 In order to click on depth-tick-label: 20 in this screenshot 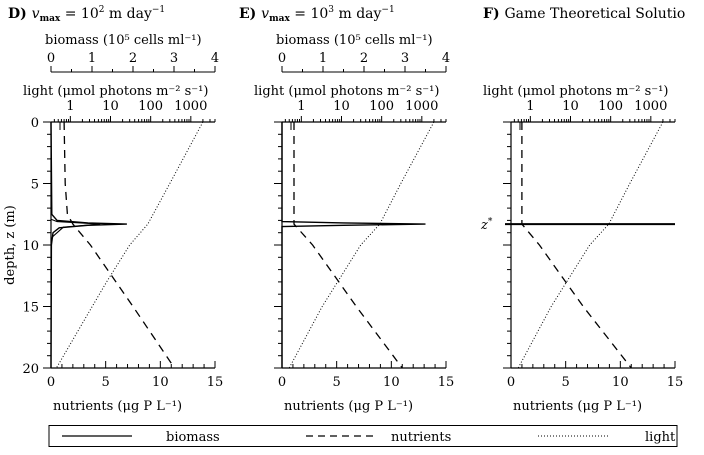, I will do `click(30, 369)`.